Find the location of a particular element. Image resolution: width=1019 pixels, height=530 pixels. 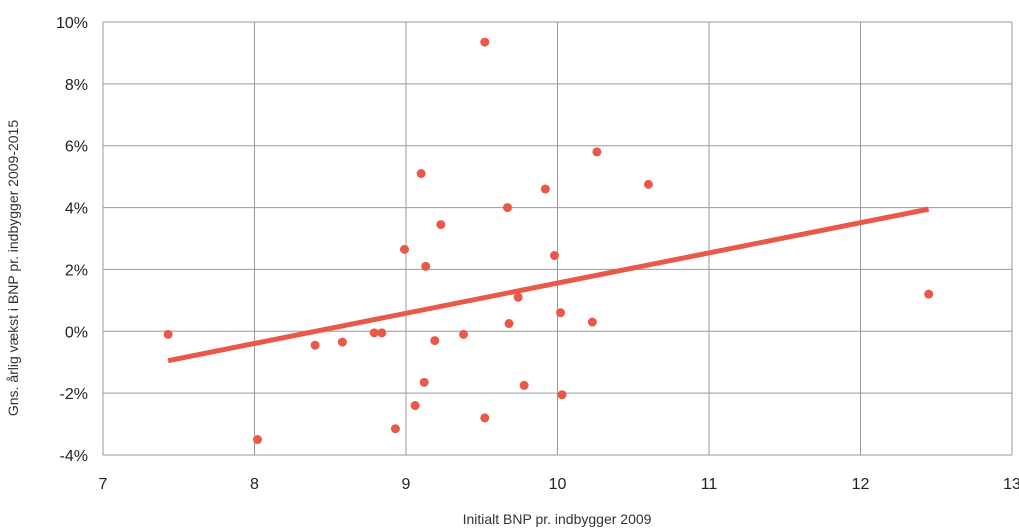

y-tick-label: 2% is located at coordinates (76, 270).